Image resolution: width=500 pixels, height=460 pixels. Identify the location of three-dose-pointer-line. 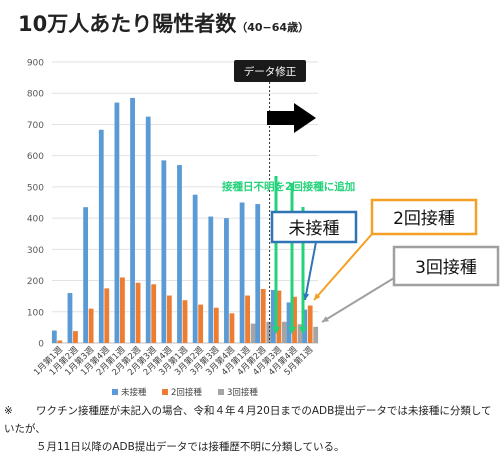
(358, 300).